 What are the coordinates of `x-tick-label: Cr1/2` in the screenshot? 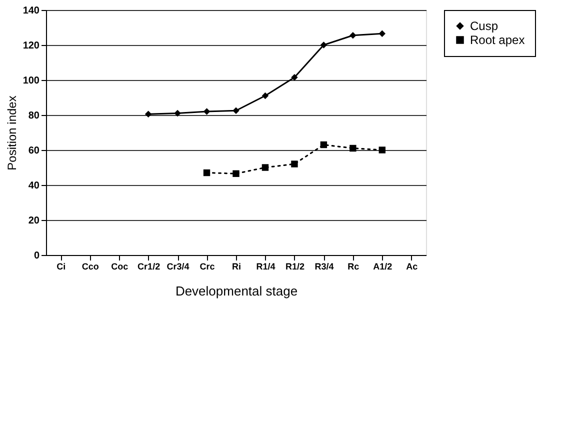 It's located at (149, 267).